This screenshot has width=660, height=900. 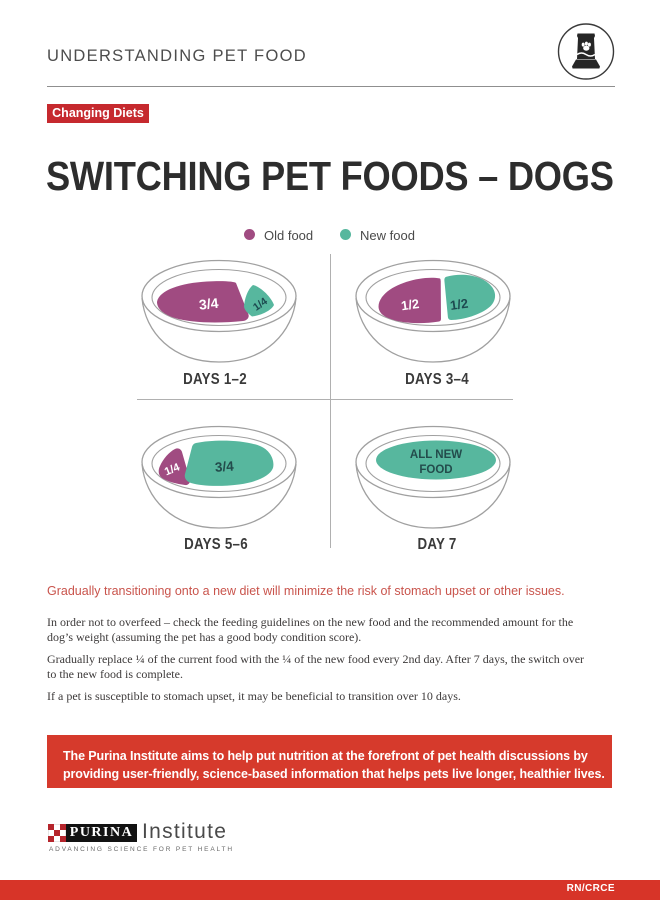 I want to click on svg-text: FOOD, so click(x=435, y=470).